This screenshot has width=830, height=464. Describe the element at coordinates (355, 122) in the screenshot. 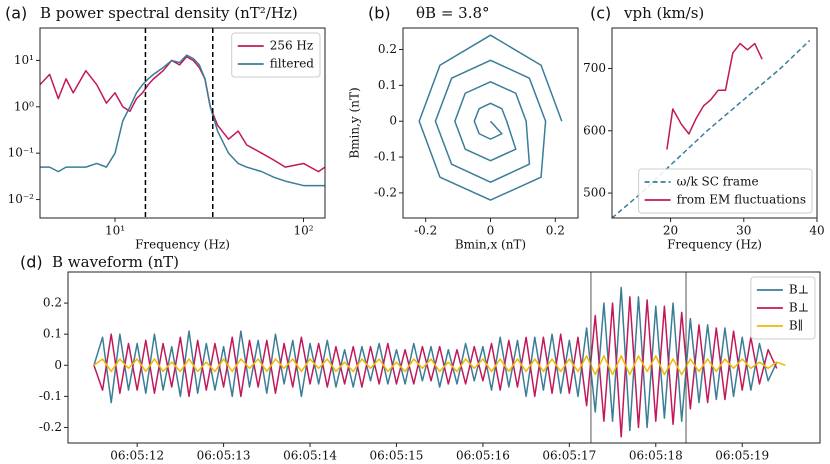

I see `y-axis-label: Bmin,y (nT)` at that location.